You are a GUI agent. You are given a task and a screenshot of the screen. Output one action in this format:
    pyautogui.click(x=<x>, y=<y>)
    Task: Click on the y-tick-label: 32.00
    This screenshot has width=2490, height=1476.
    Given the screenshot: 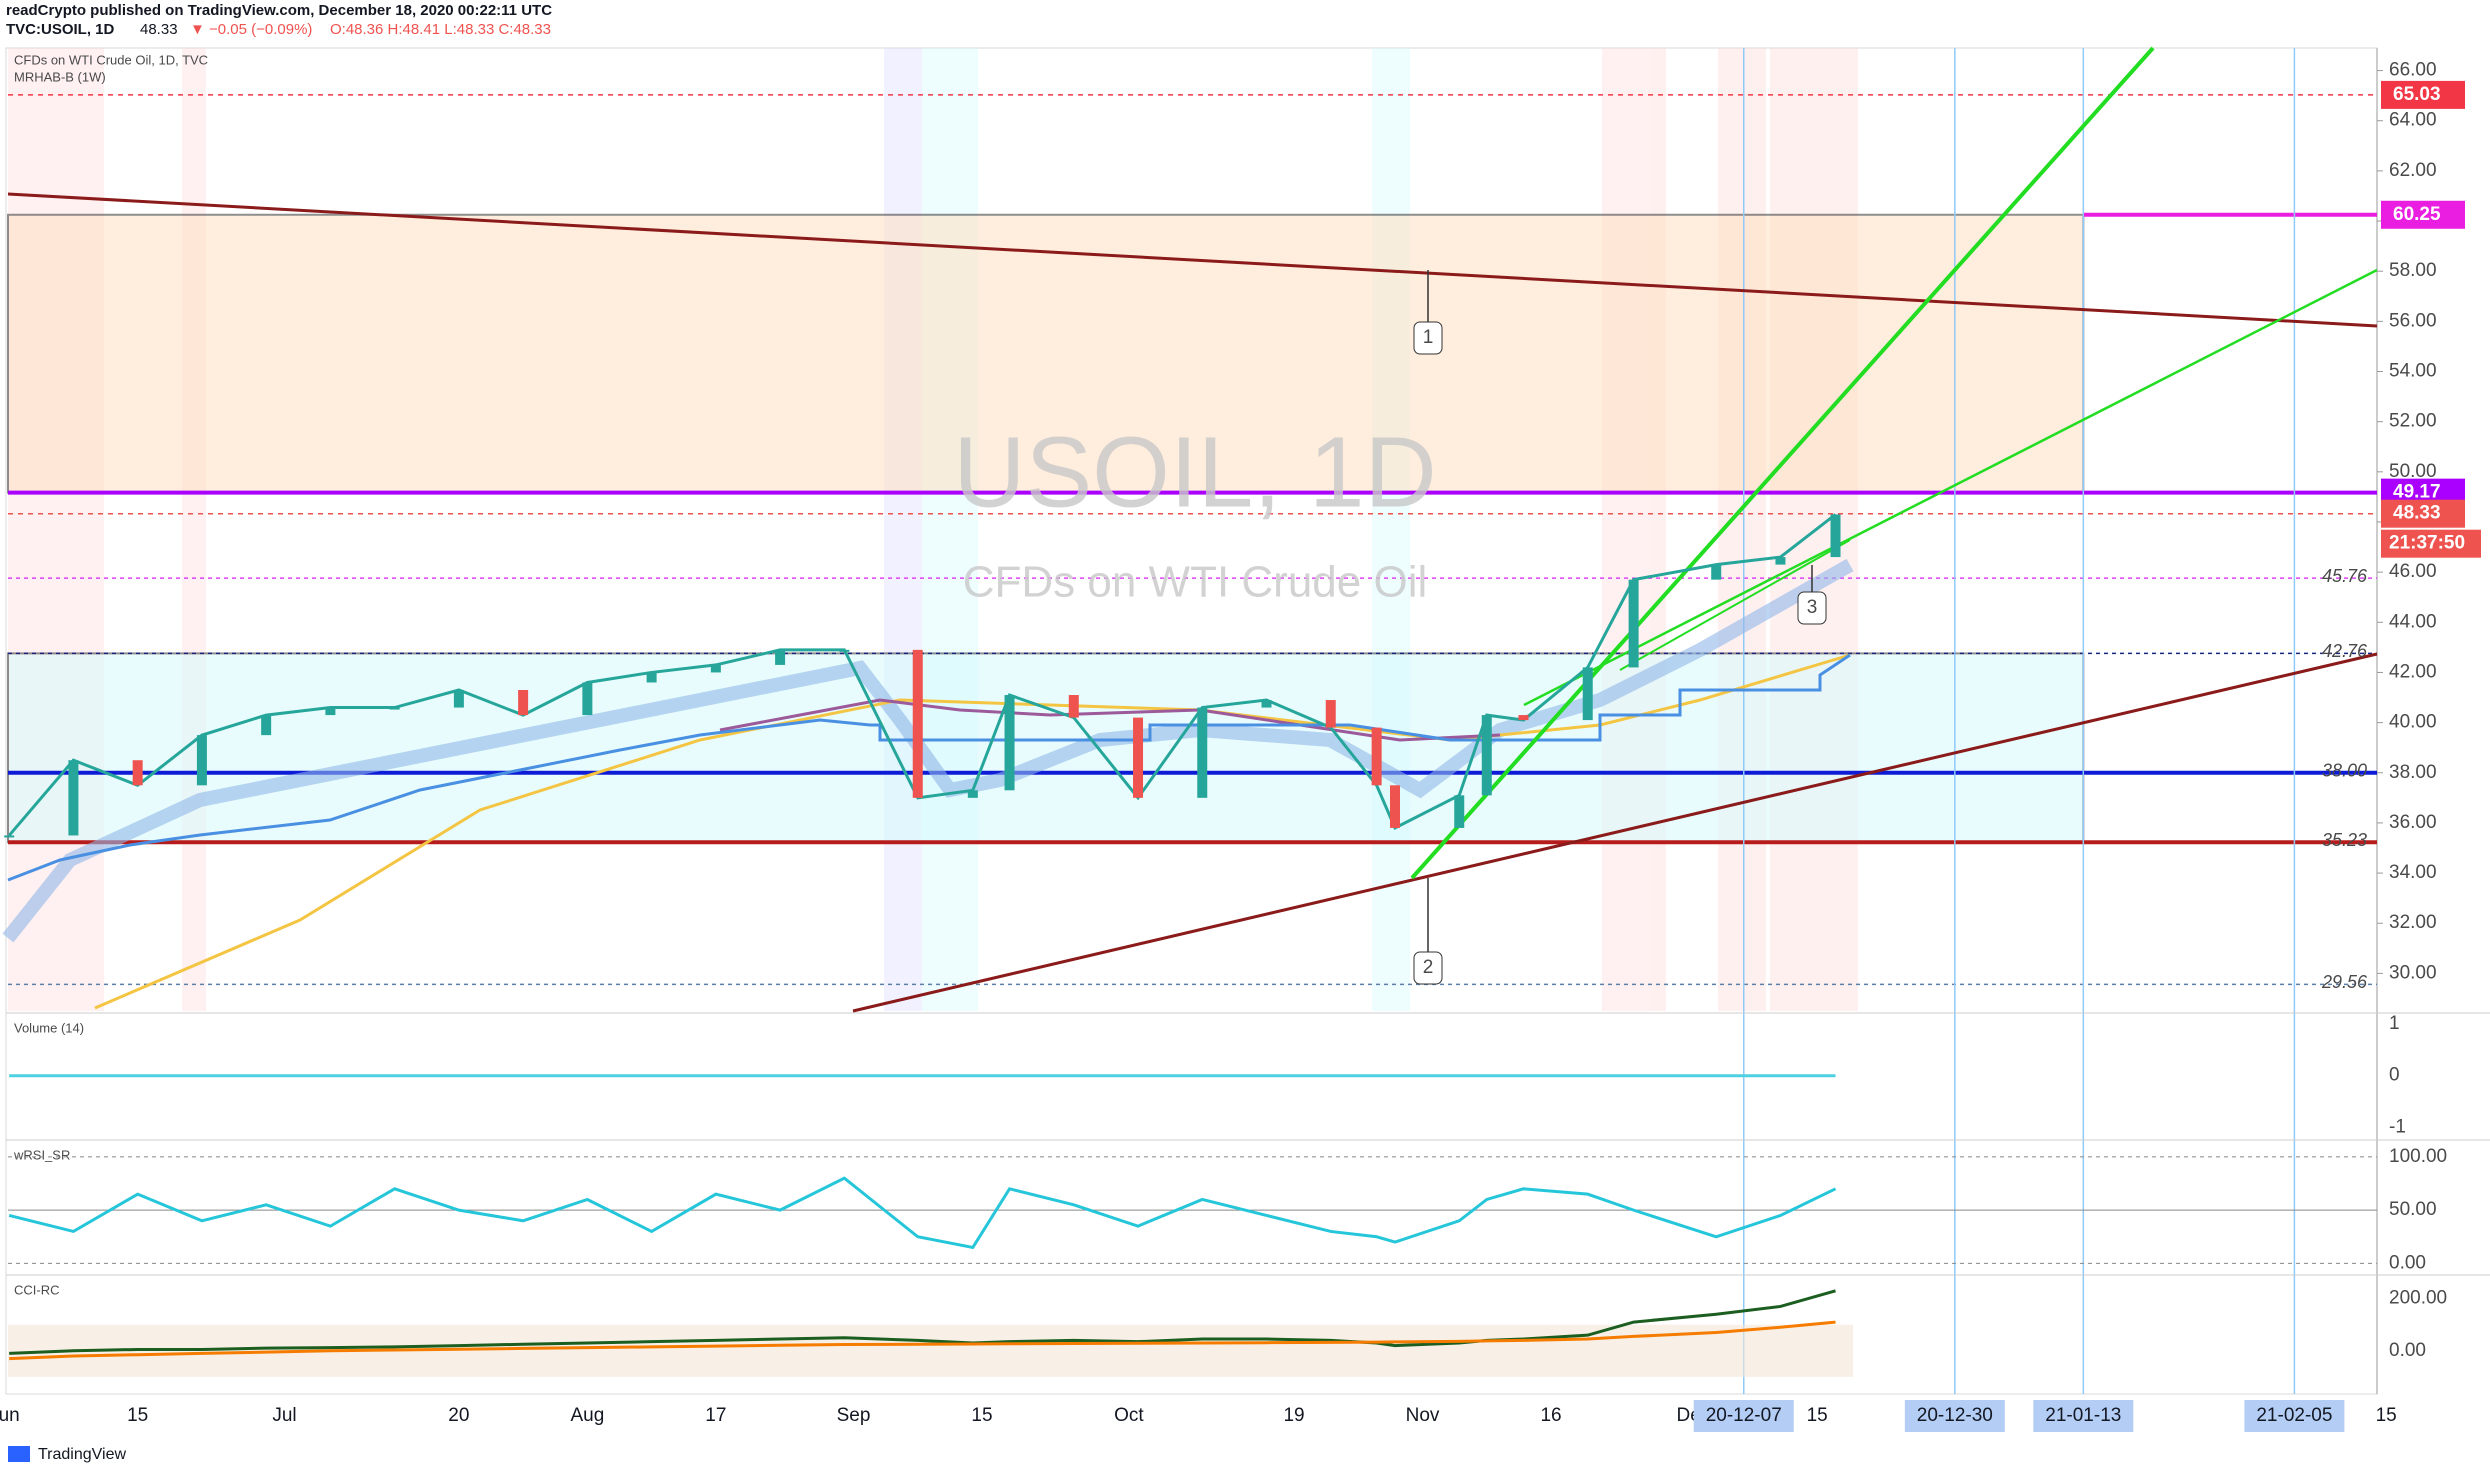 What is the action you would take?
    pyautogui.click(x=2413, y=922)
    